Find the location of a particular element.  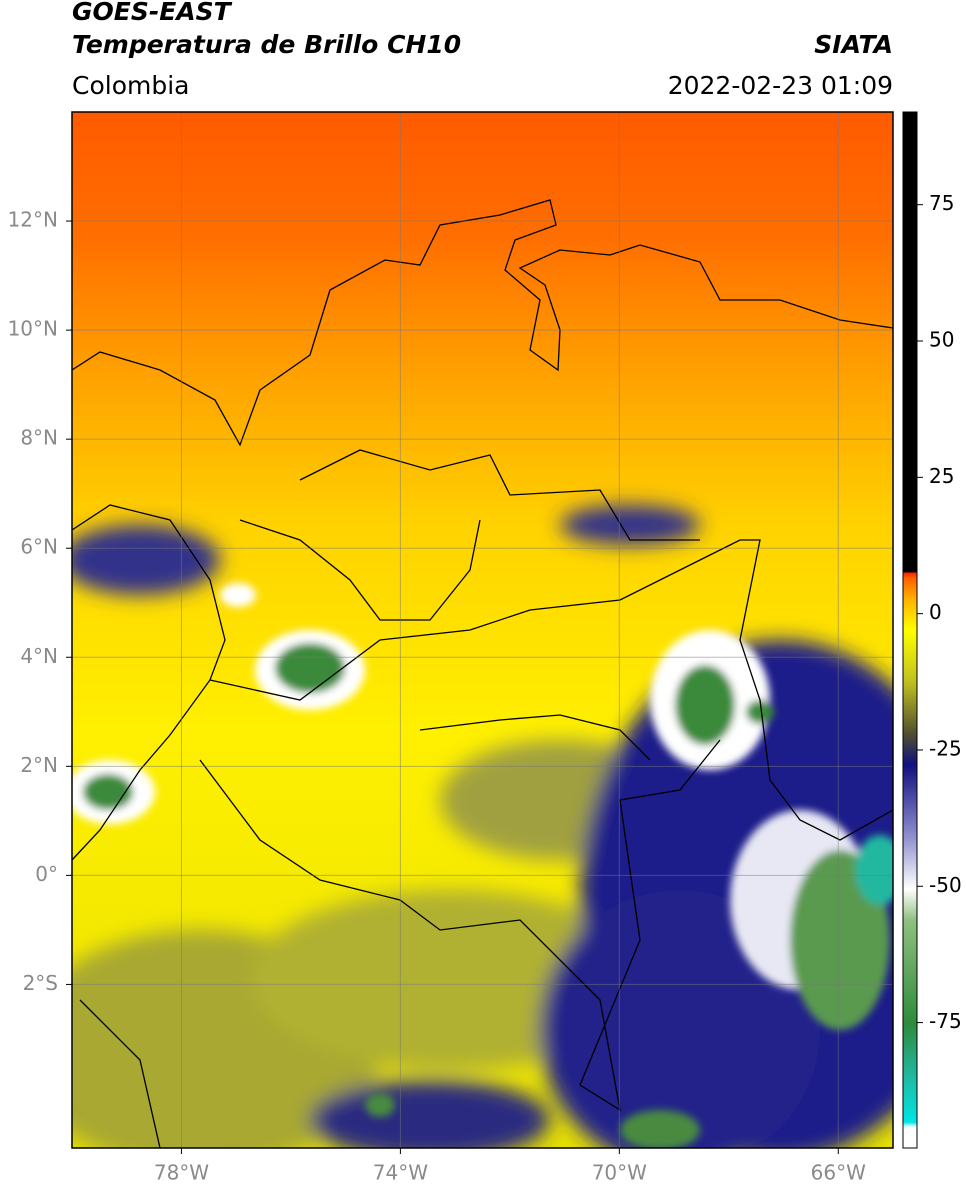

colorbar-tick-label: 50 is located at coordinates (941, 340).